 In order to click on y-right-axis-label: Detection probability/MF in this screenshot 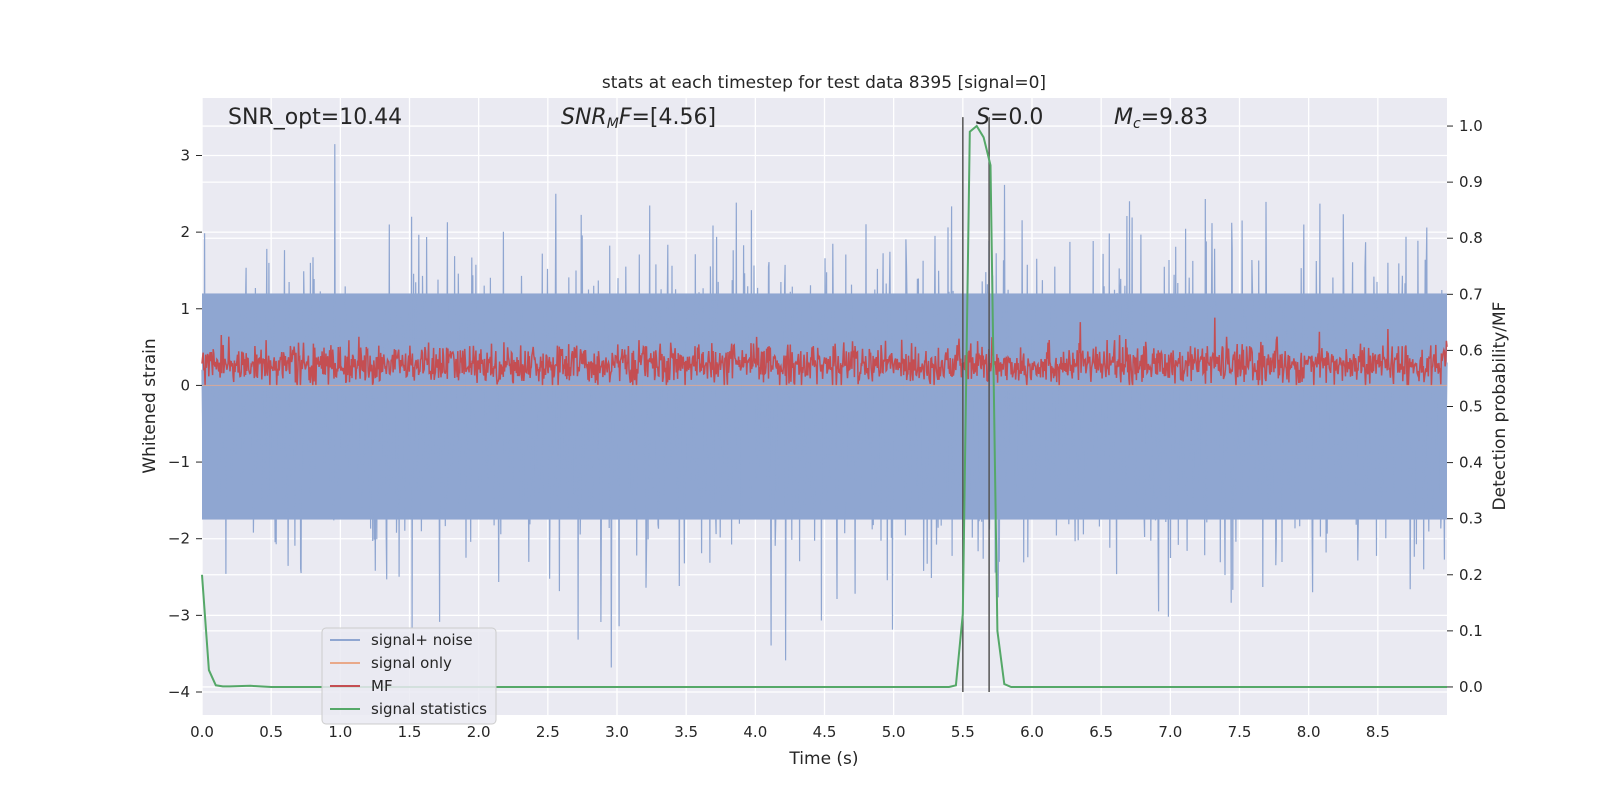, I will do `click(1500, 406)`.